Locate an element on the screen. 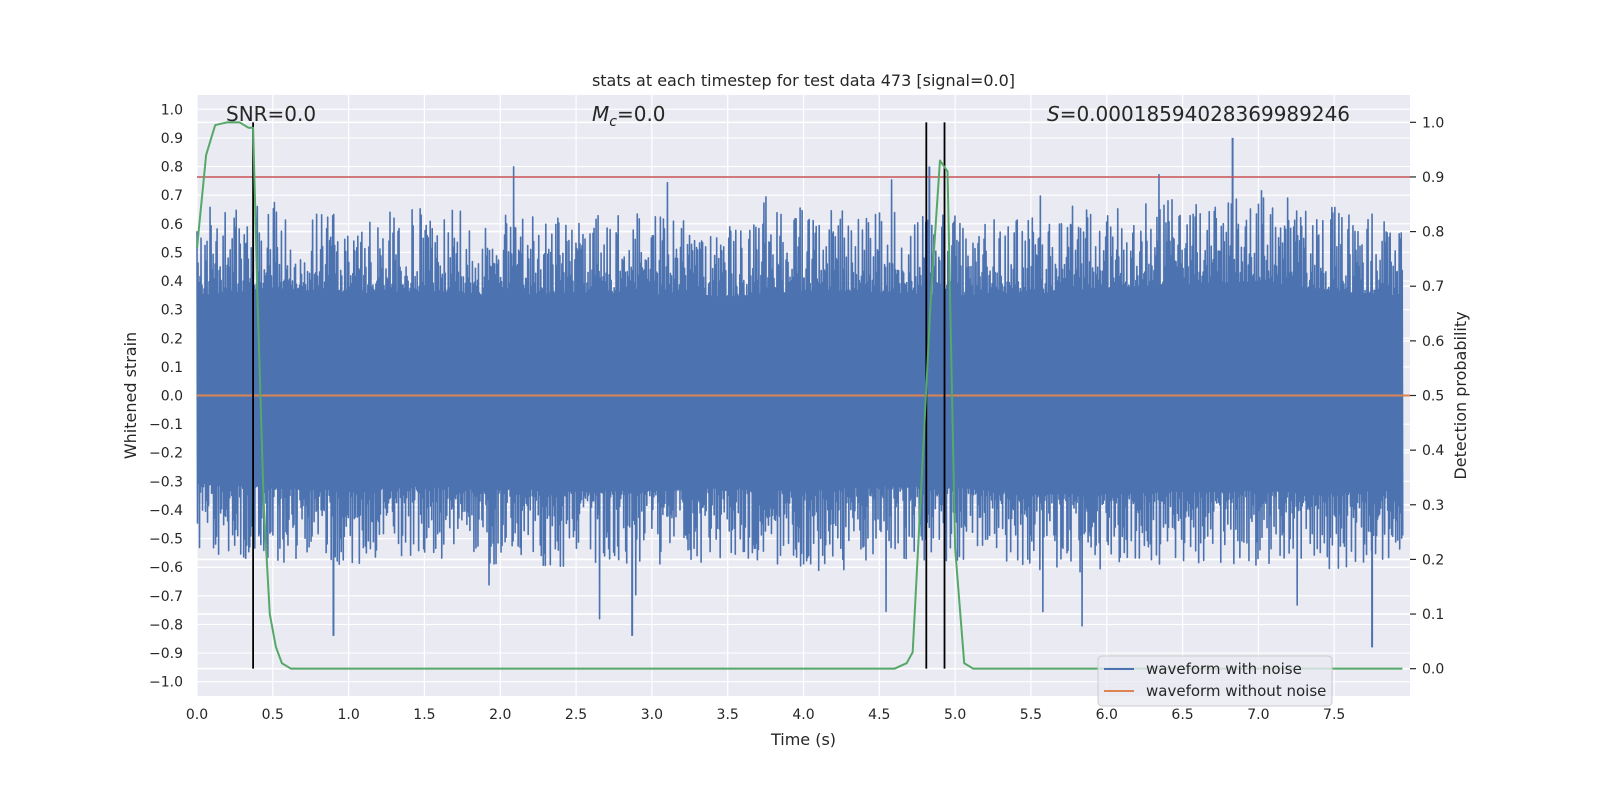 This screenshot has height=800, width=1600. x-tick-label: 2.0 is located at coordinates (500, 715).